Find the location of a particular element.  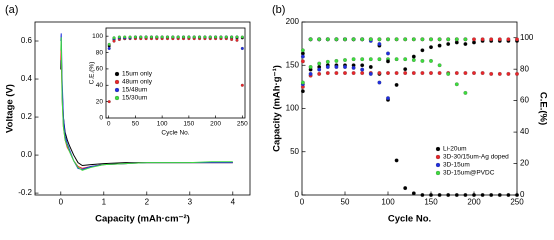

legend-label: 3D-15um is located at coordinates (456, 165).